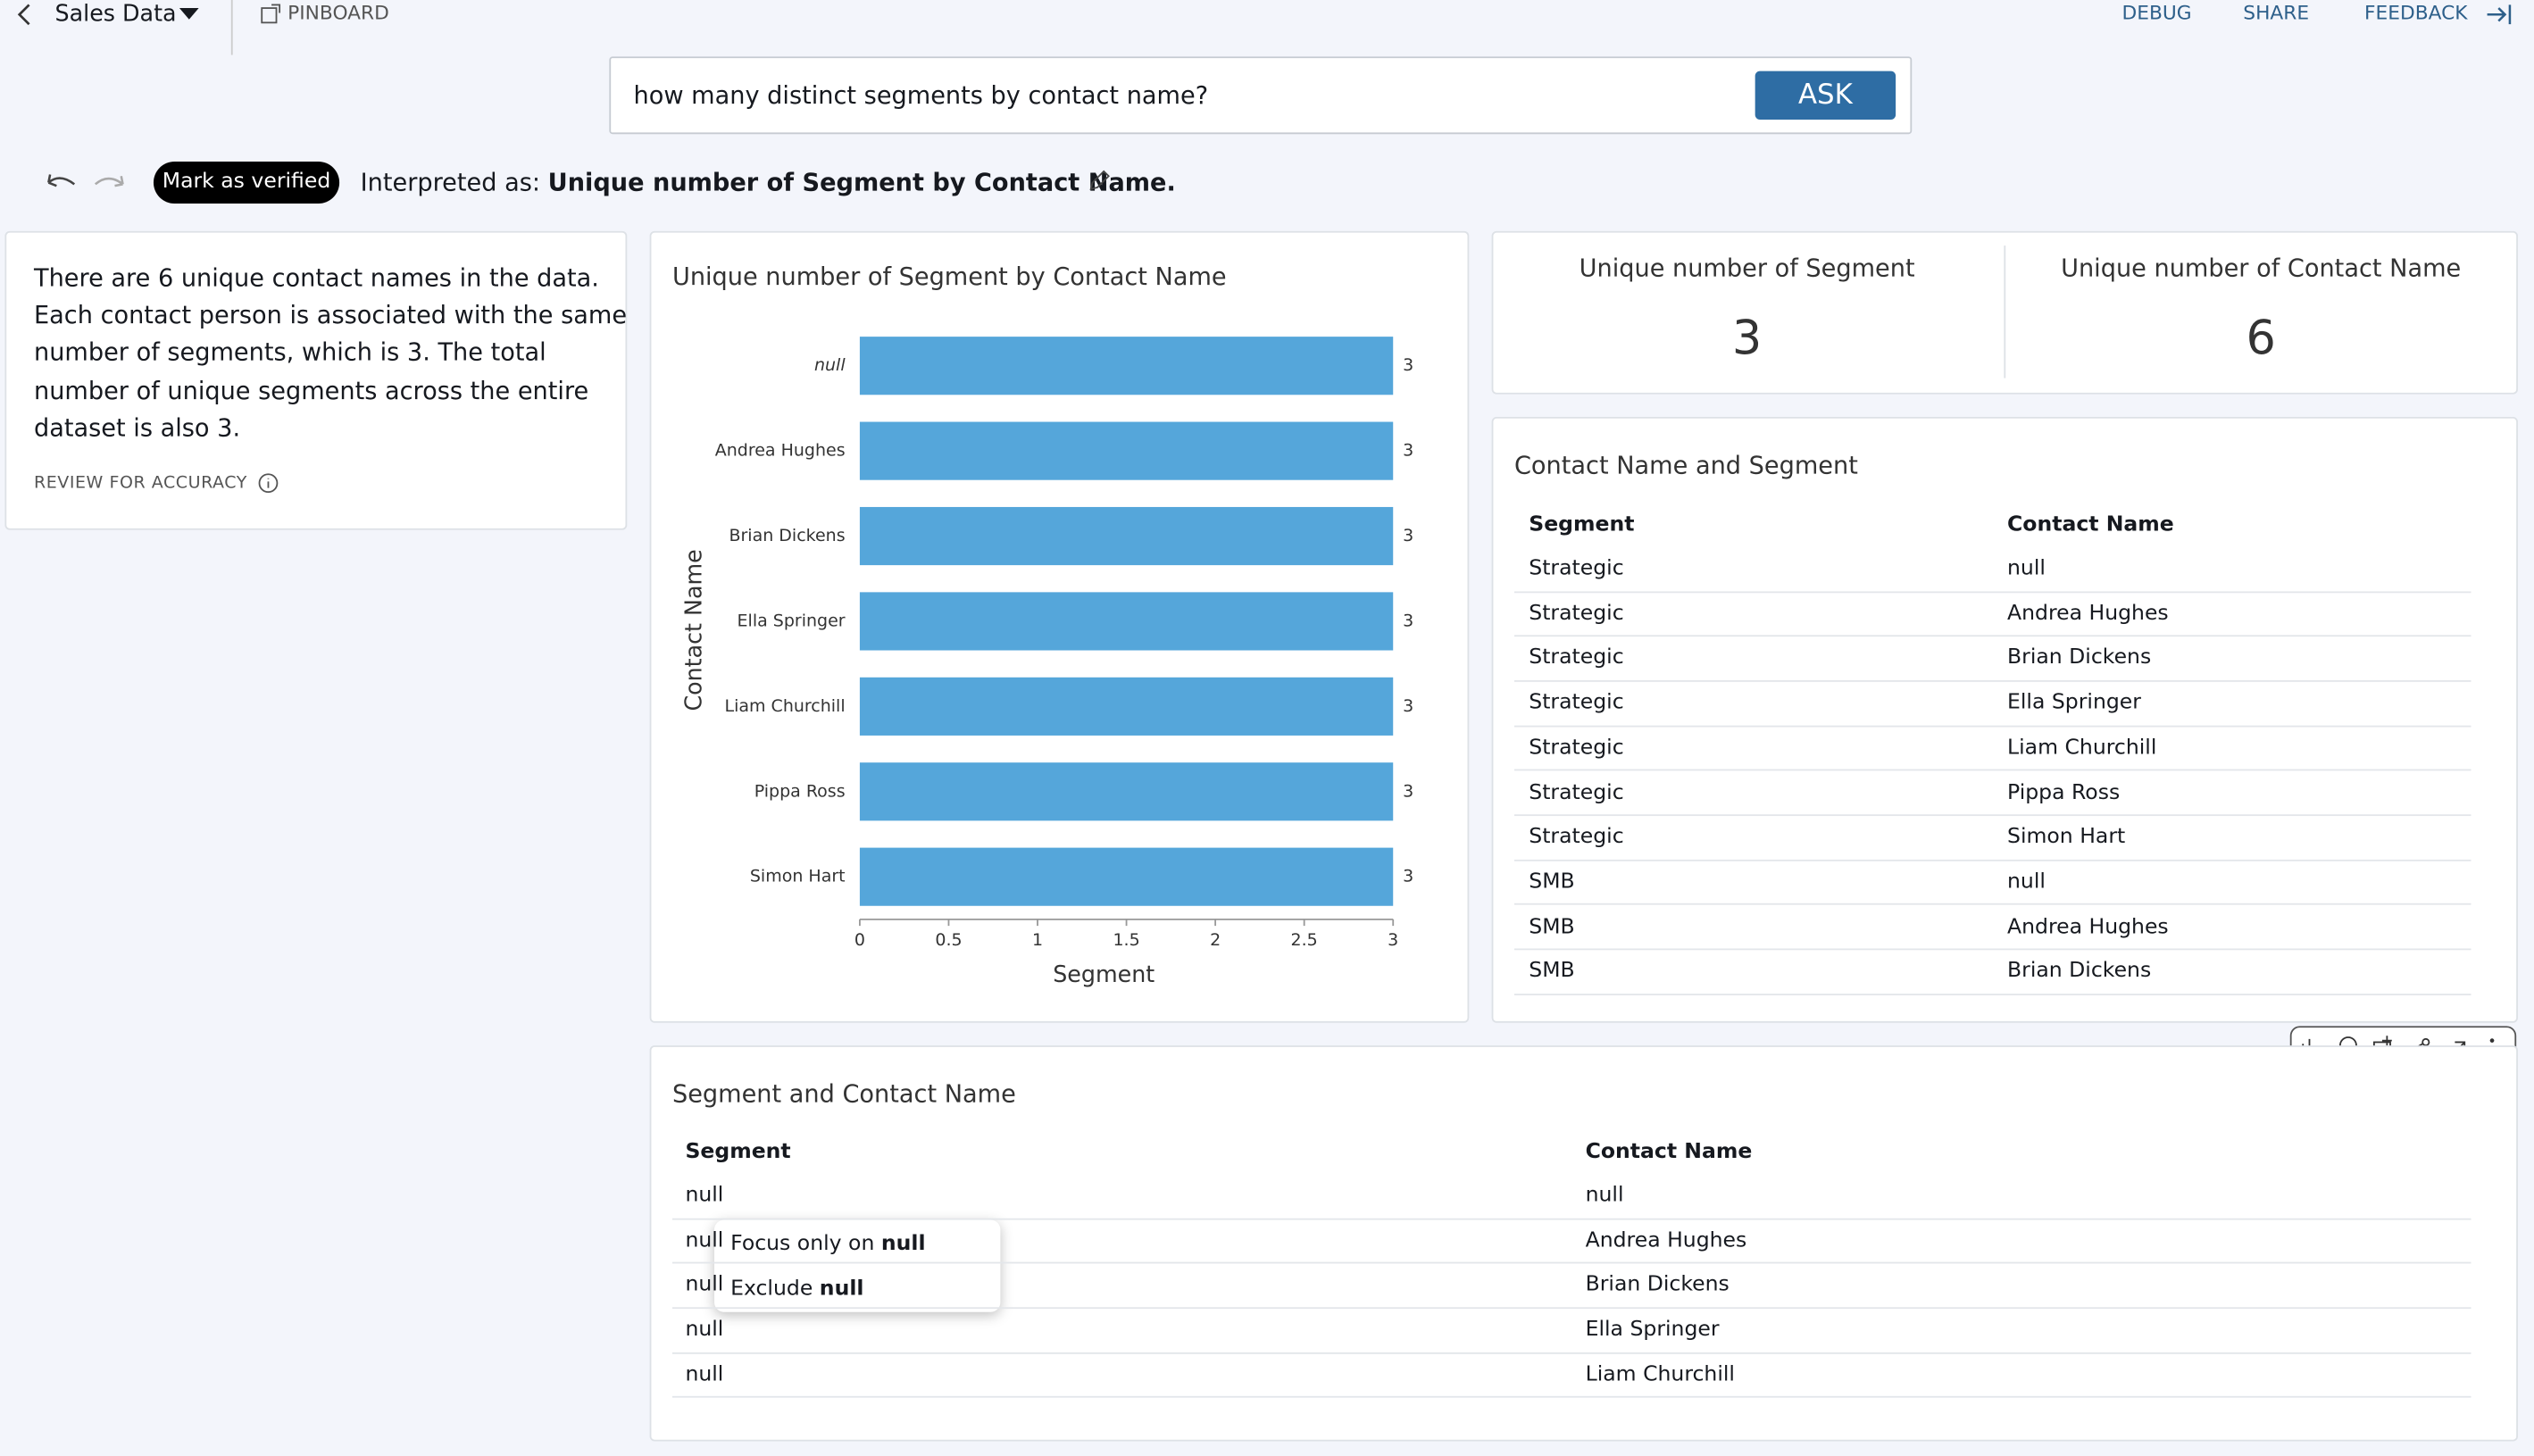 The width and height of the screenshot is (2534, 1456). What do you see at coordinates (2260, 338) in the screenshot?
I see `kpi-value: 6` at bounding box center [2260, 338].